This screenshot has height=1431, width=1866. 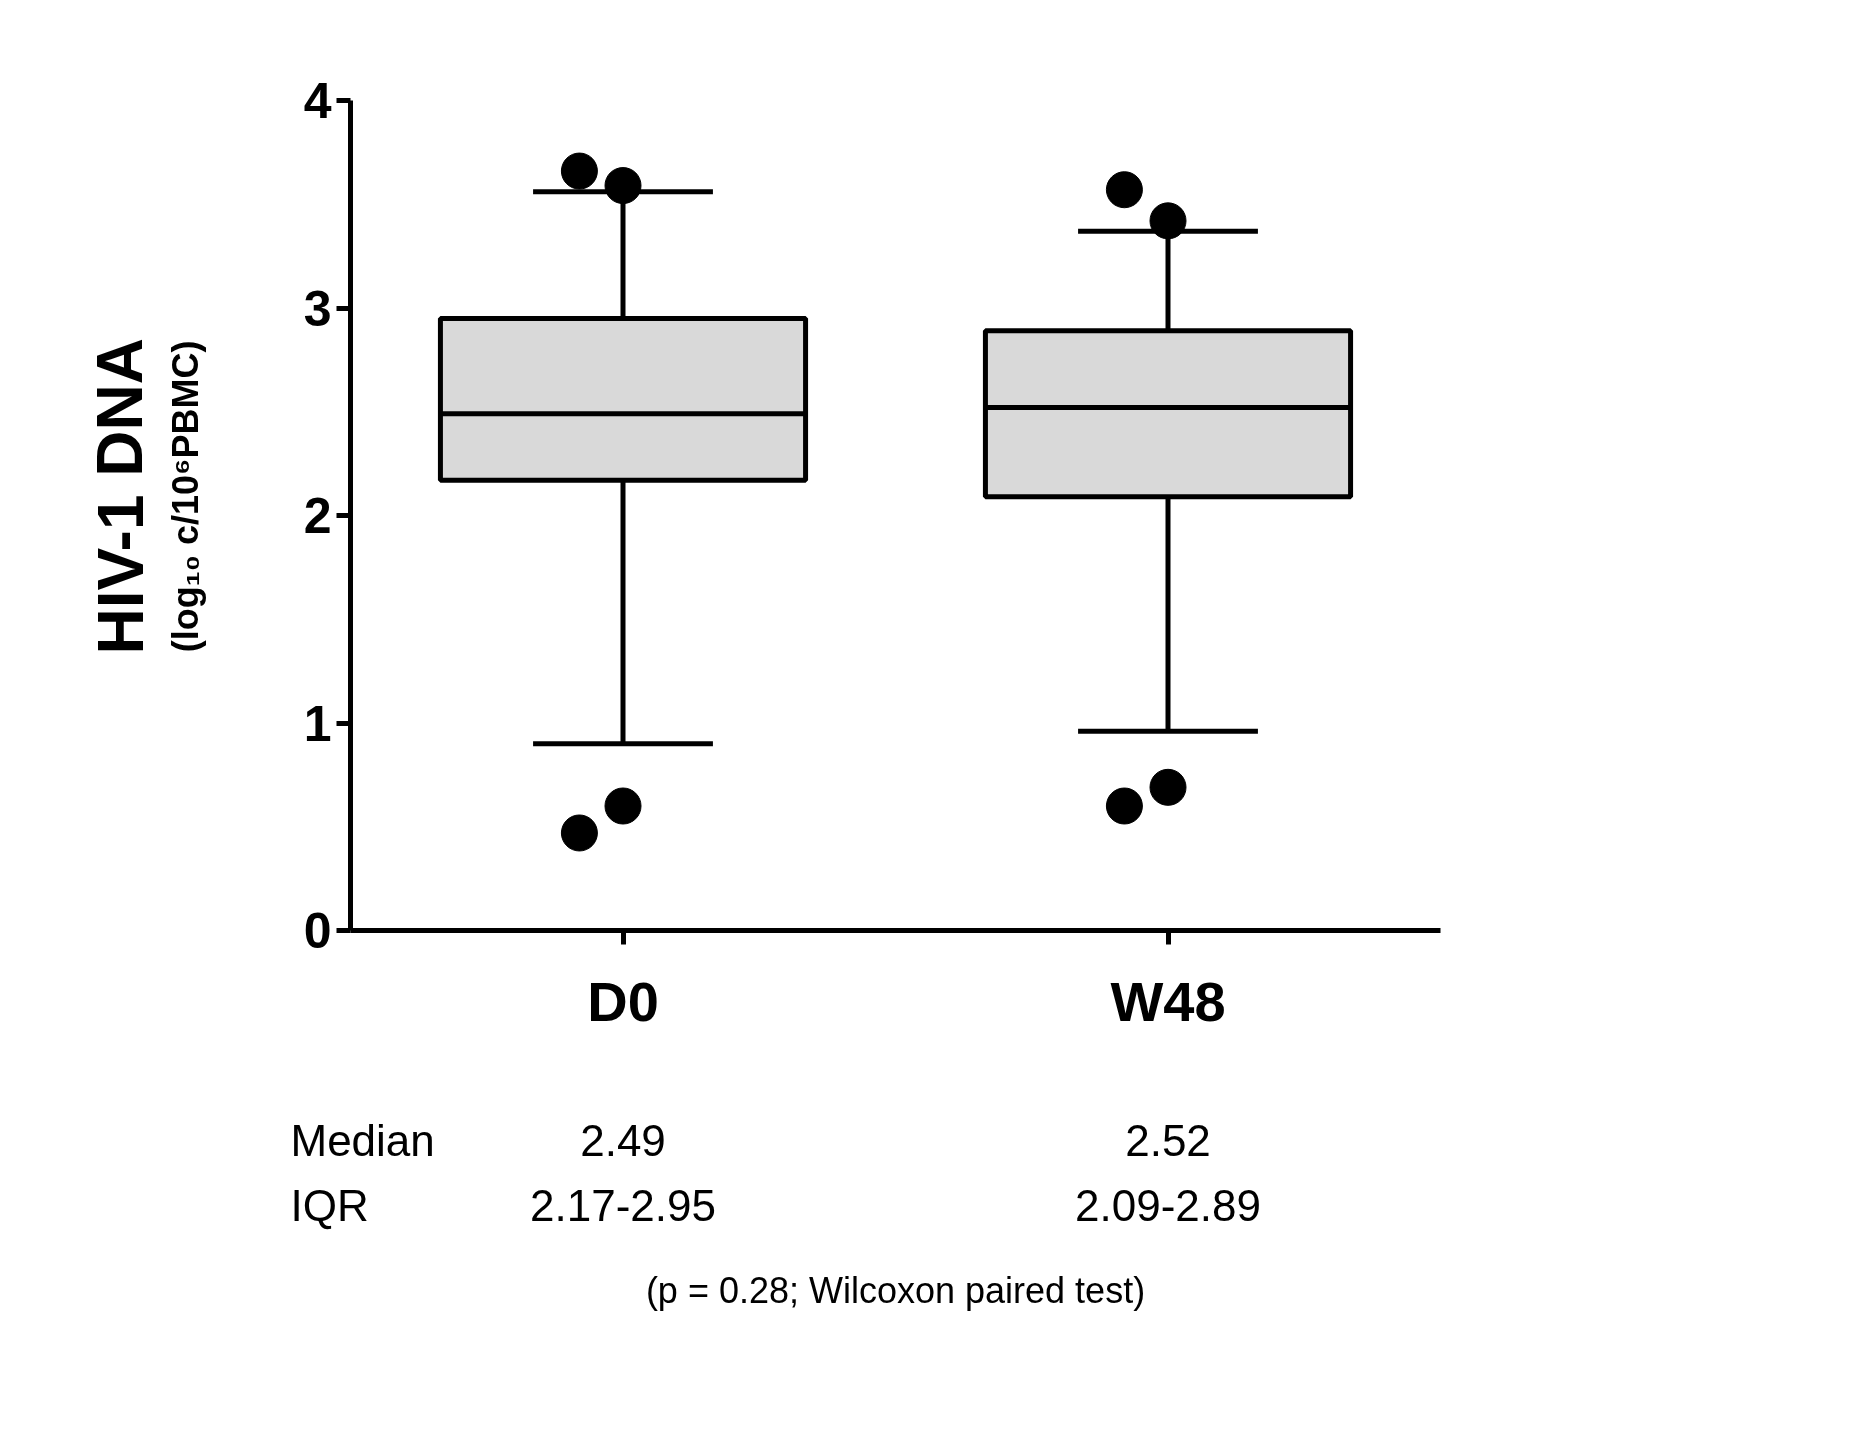 What do you see at coordinates (317, 723) in the screenshot?
I see `y-tick-label: 1` at bounding box center [317, 723].